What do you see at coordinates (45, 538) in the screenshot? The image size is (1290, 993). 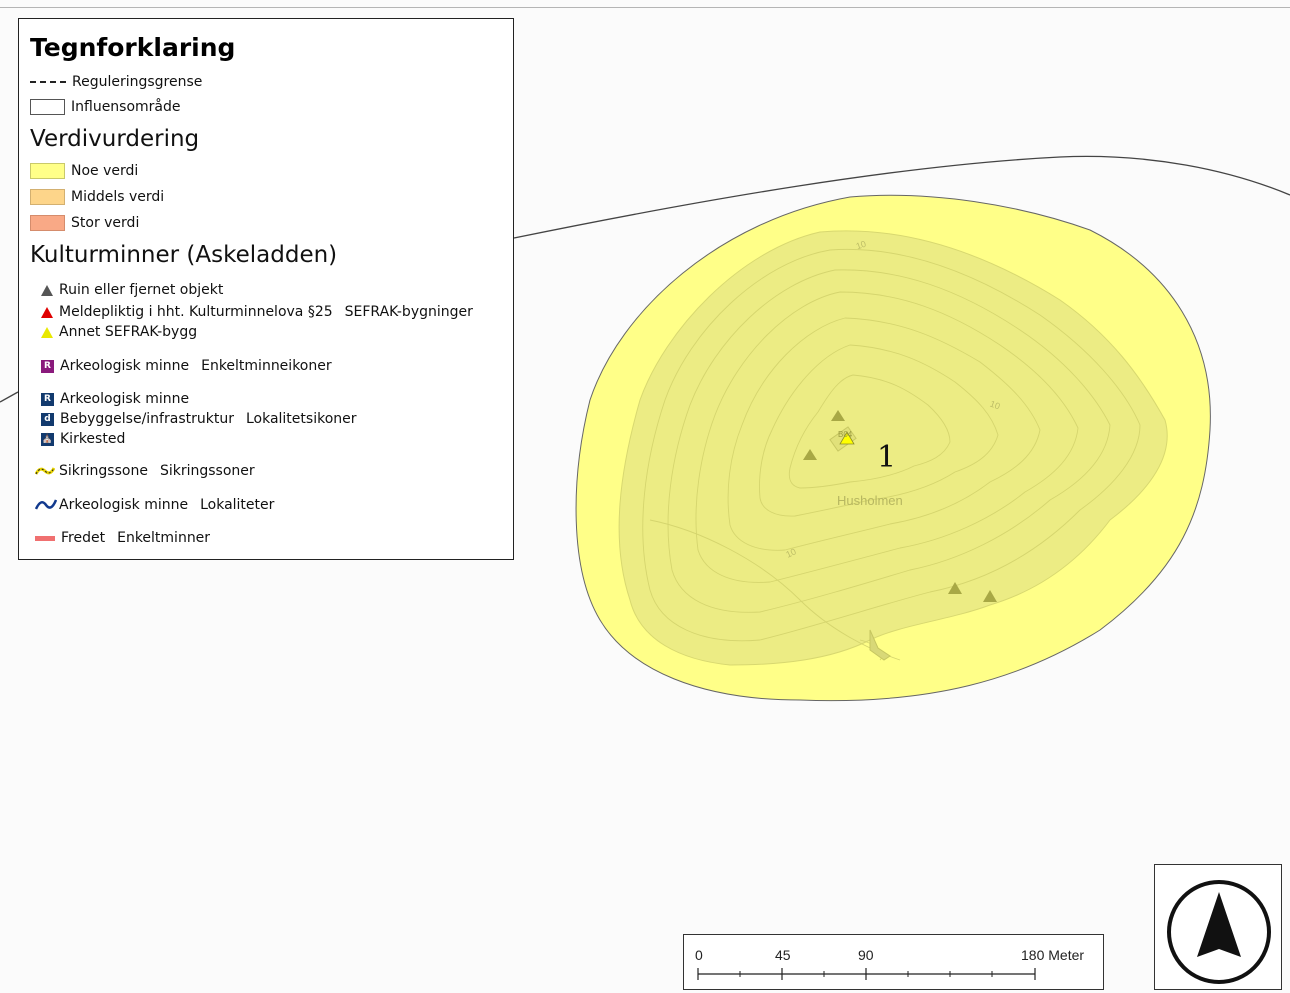 I see `red-bar-icon` at bounding box center [45, 538].